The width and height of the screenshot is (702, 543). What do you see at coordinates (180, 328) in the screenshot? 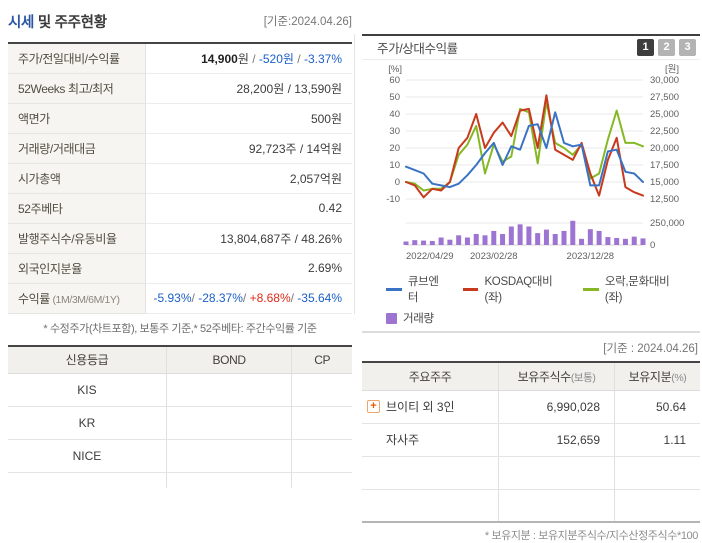
I see `info-footnote: * 수정주가(차트포함), 보통주 기준,* 52주베타: 주간수익률 기준` at bounding box center [180, 328].